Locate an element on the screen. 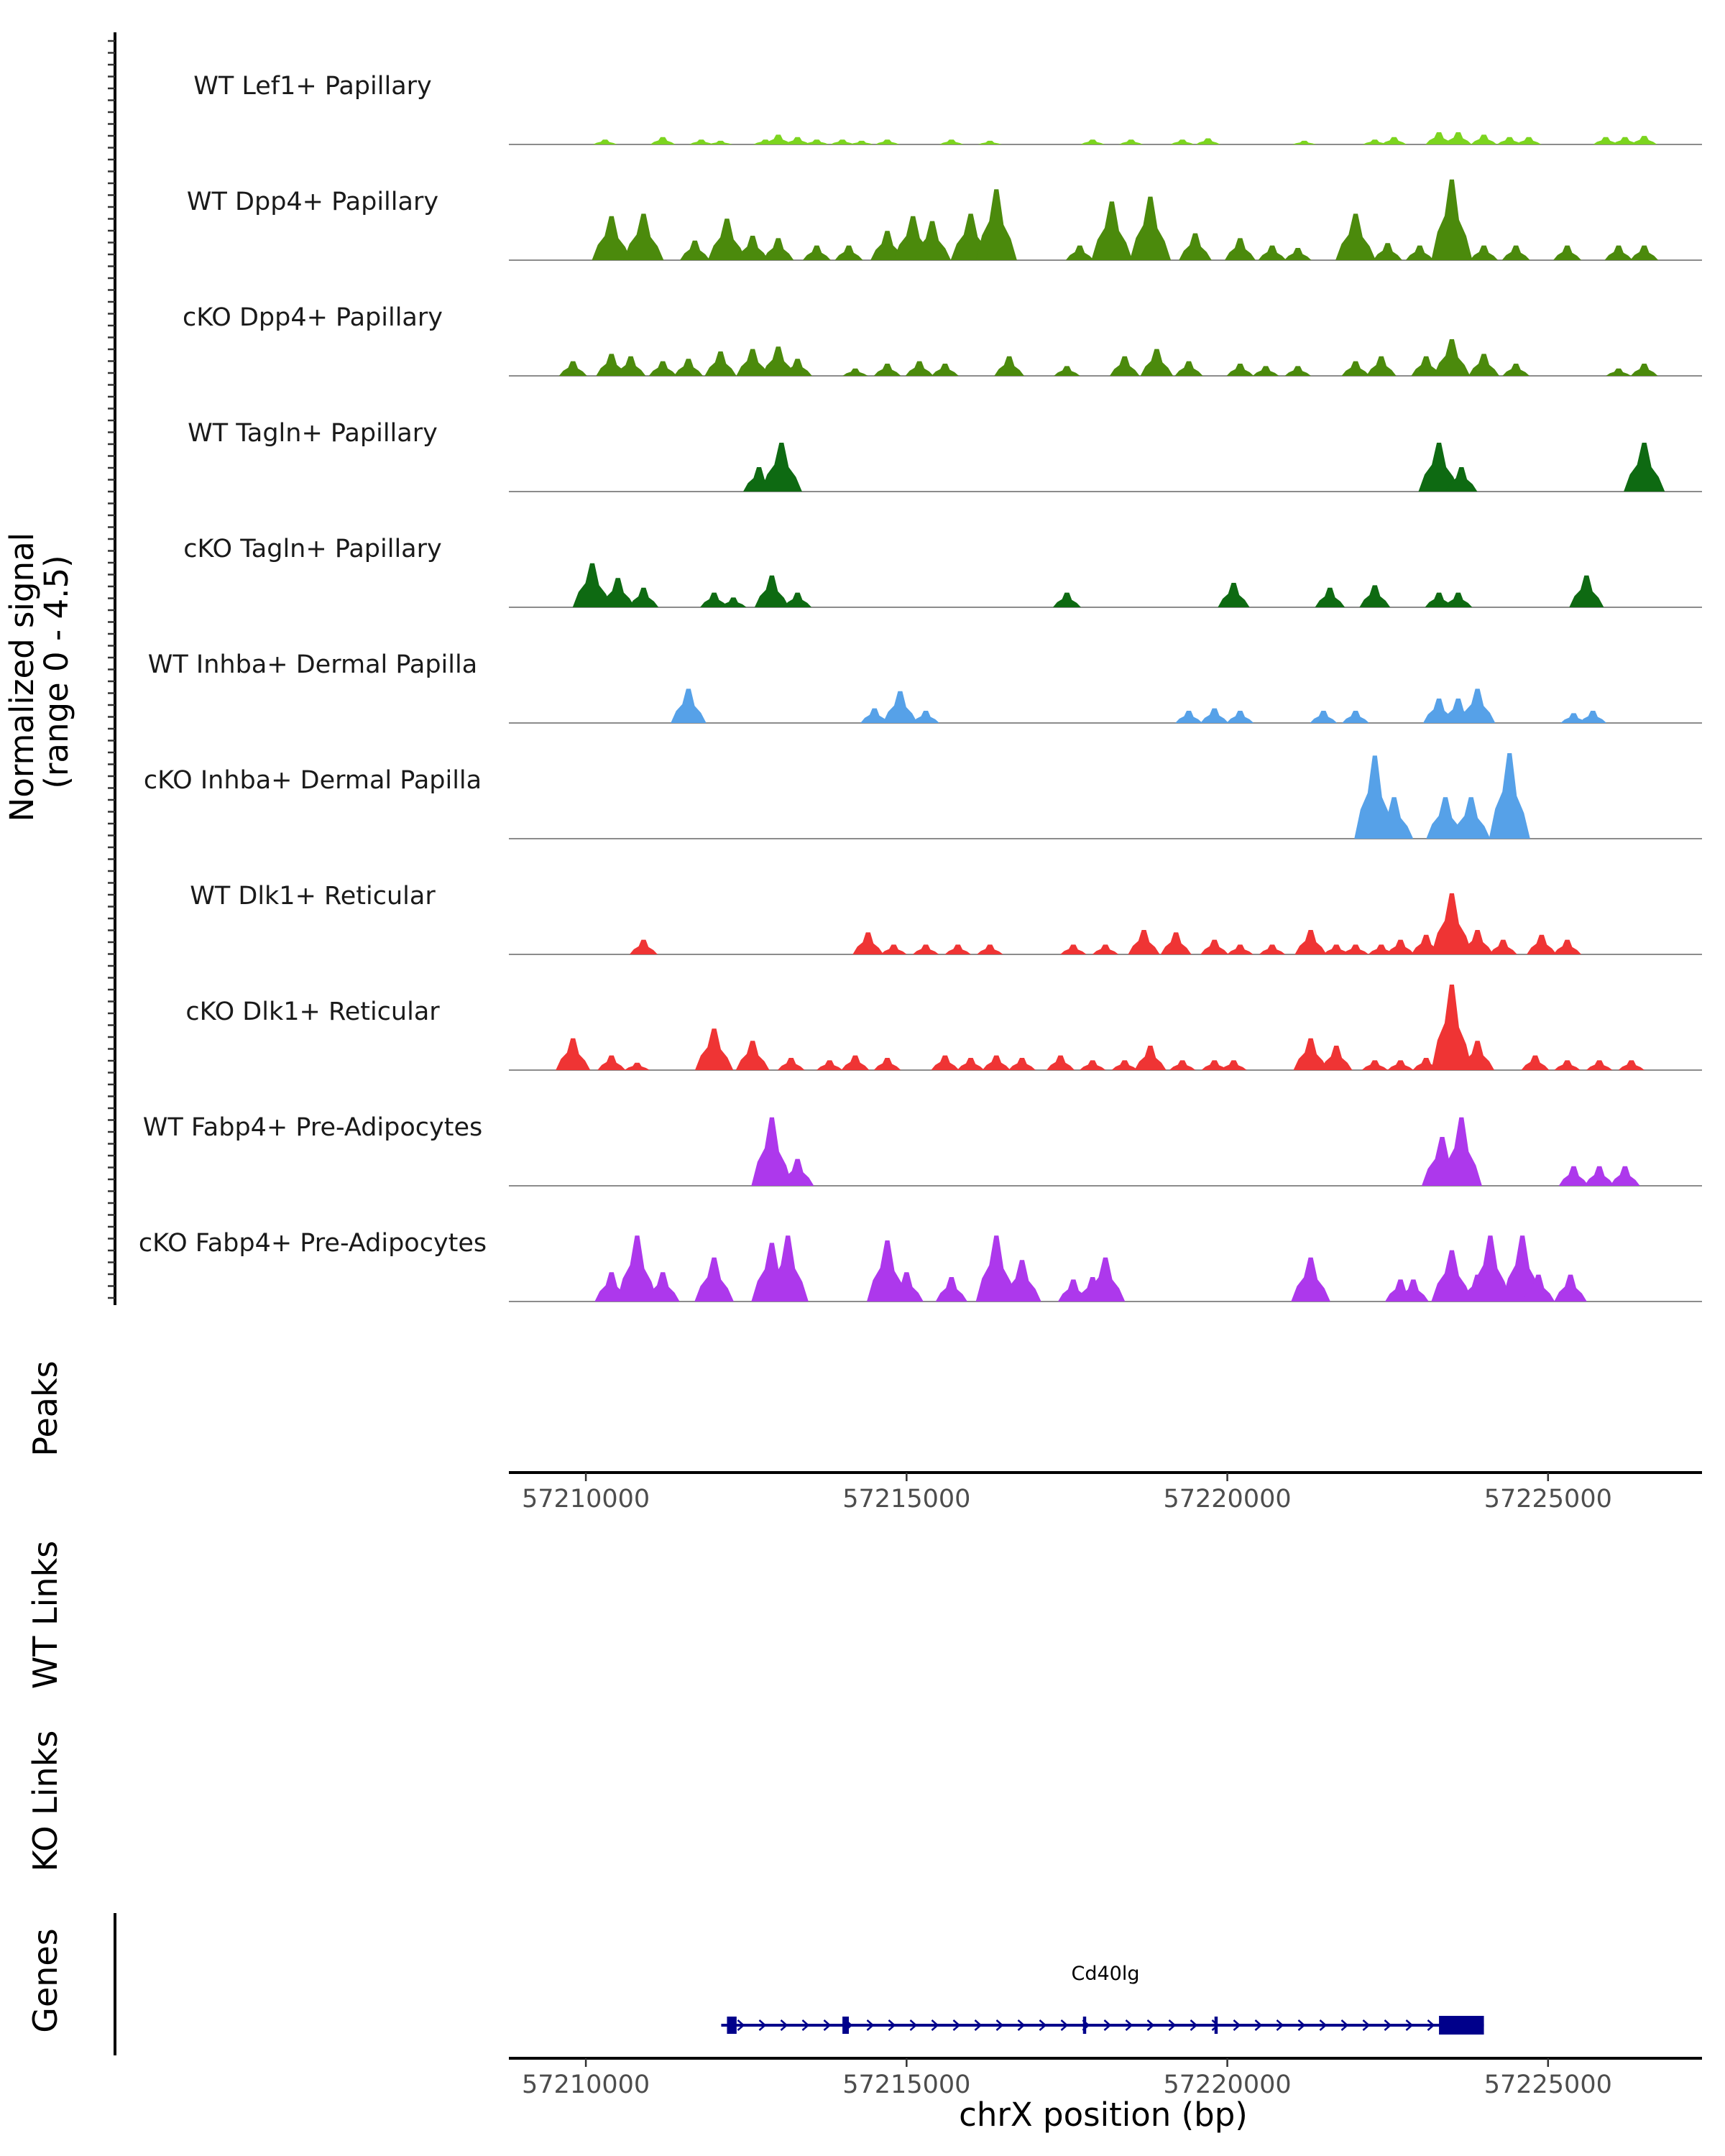 This screenshot has height=2156, width=1725. track-label: WT Dlk1+ Reticular is located at coordinates (313, 897).